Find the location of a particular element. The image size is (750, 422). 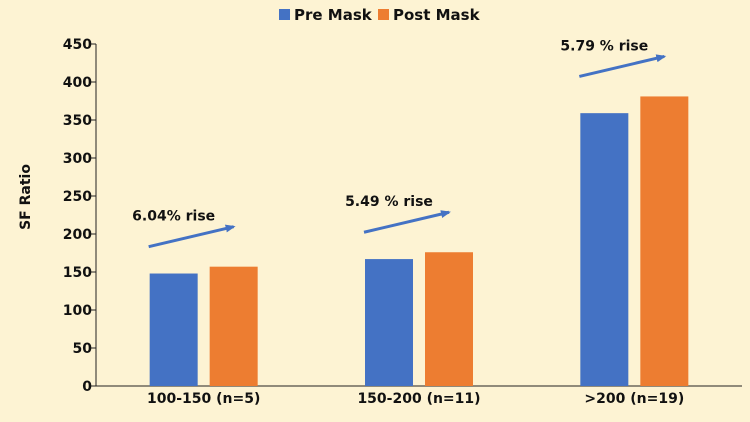

y-tick-label: 300 is located at coordinates (77, 159).